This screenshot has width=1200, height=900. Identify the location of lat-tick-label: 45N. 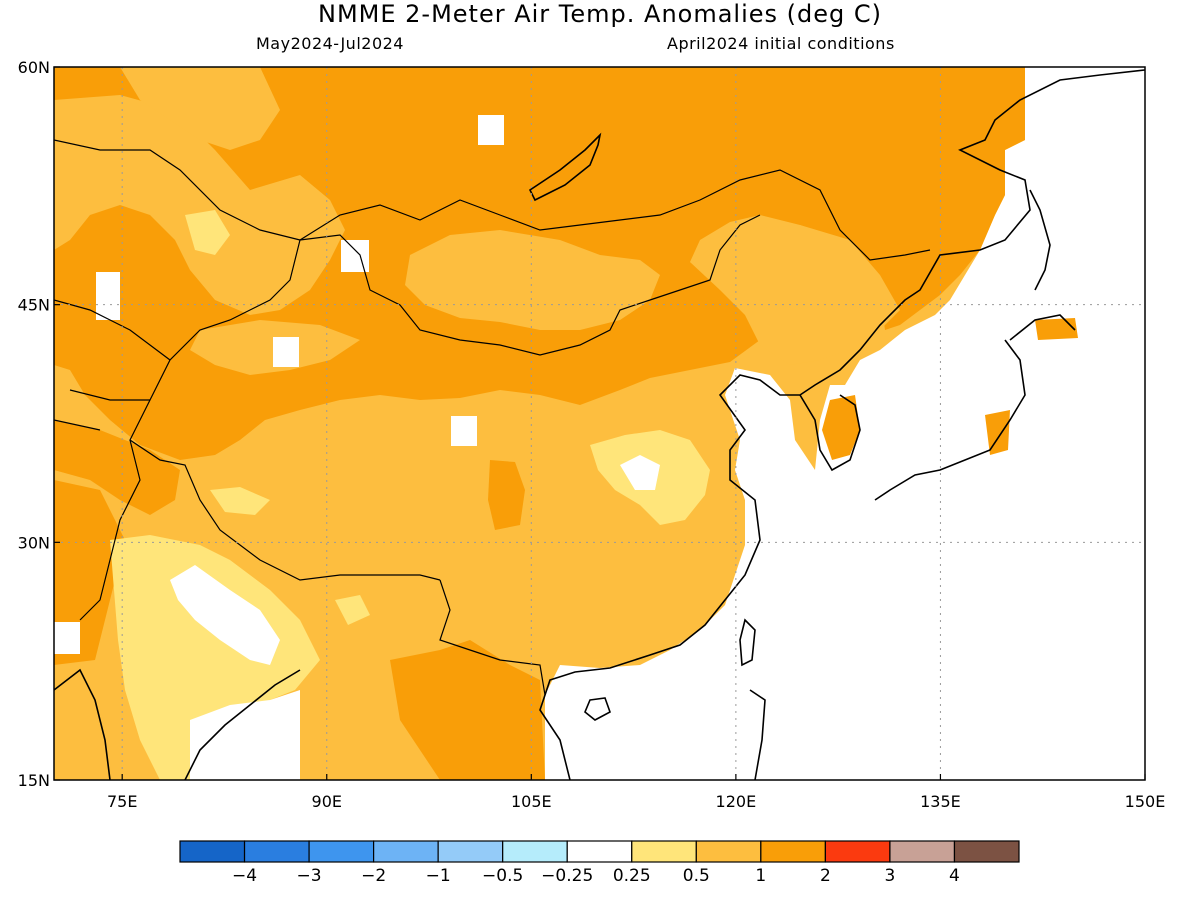
(34, 305).